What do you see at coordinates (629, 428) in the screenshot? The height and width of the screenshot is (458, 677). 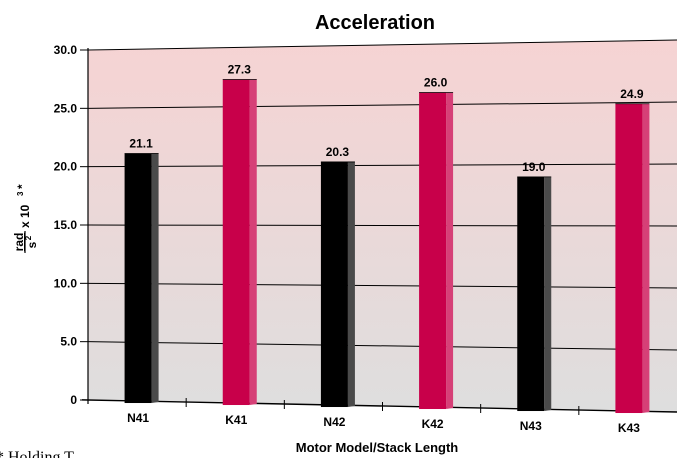 I see `x-tick-label-K43: K43` at bounding box center [629, 428].